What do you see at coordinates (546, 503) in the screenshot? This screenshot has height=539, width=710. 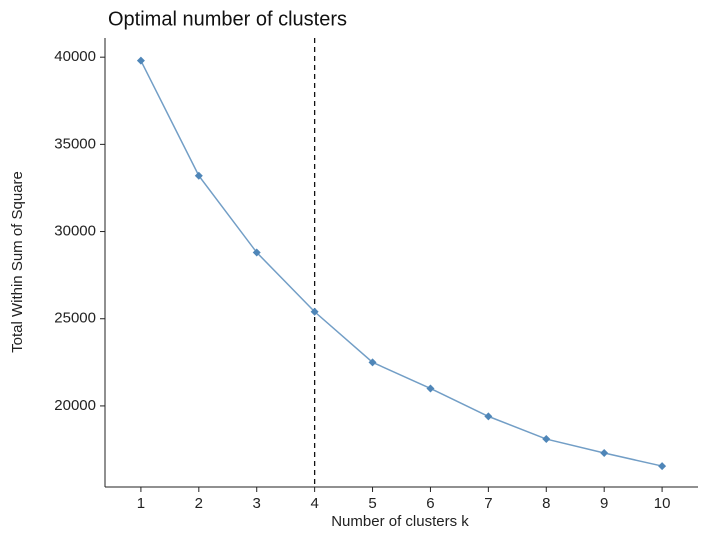 I see `x-tick-label: 8` at bounding box center [546, 503].